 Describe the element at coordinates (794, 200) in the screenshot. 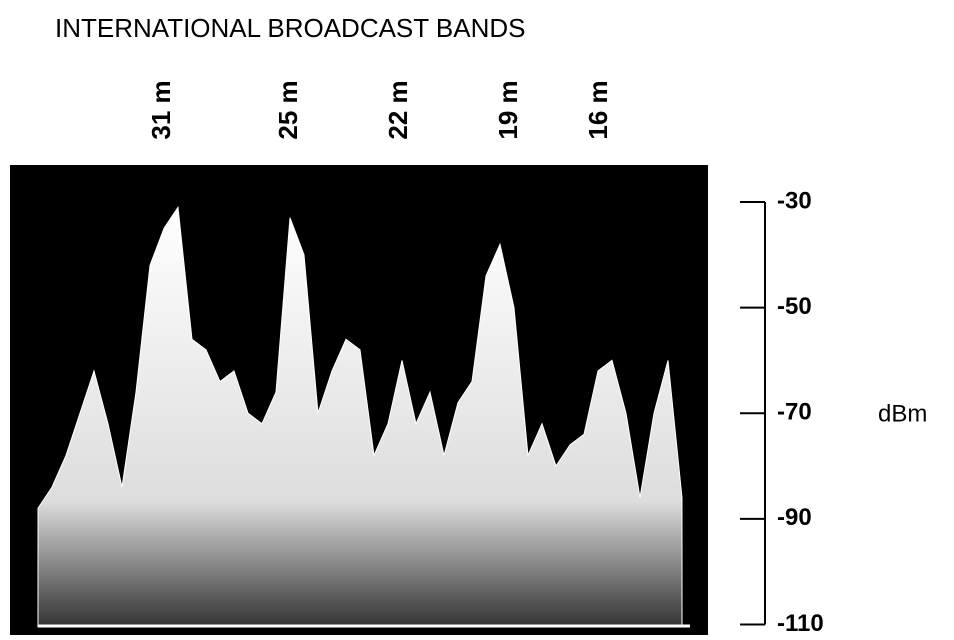

I see `y-tick-label: -30` at that location.